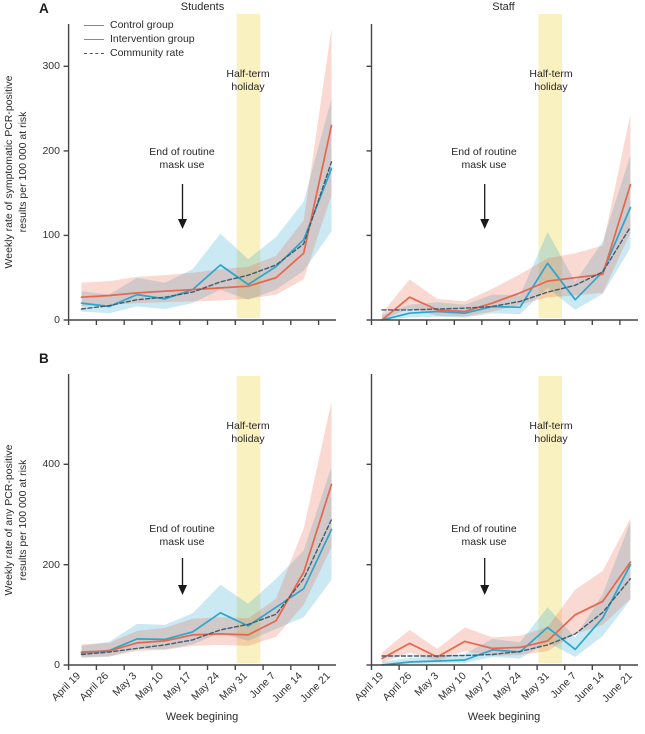 The height and width of the screenshot is (734, 645). I want to click on legend-item-intervention: Intervention group, so click(139, 39).